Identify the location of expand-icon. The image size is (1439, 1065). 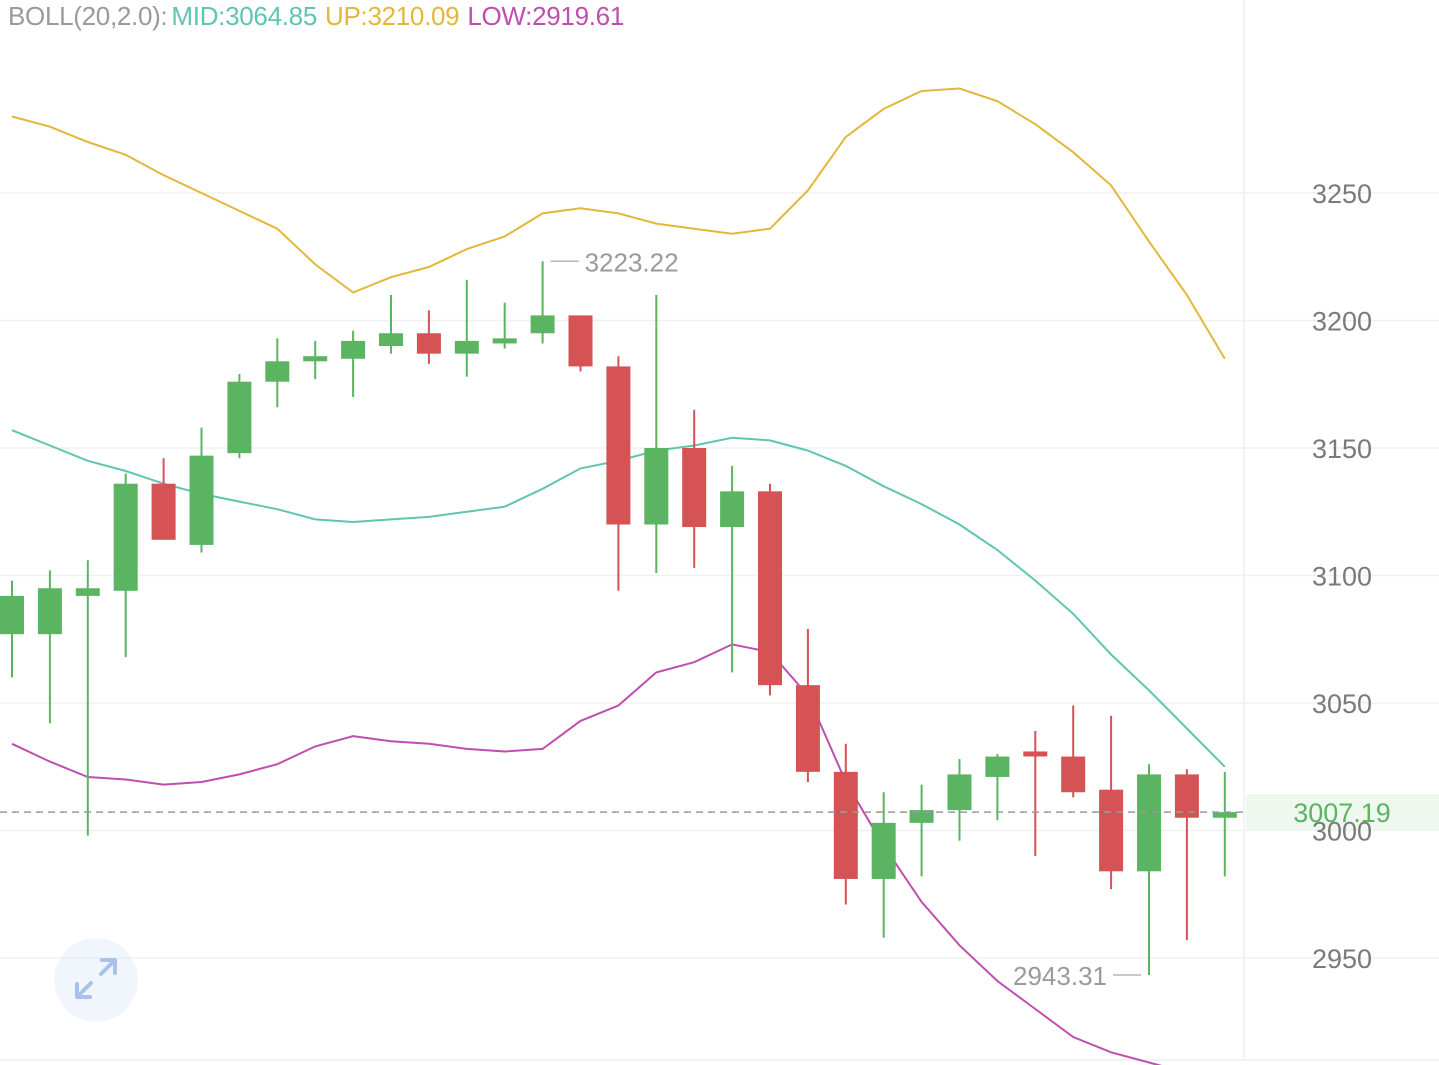
(96, 978).